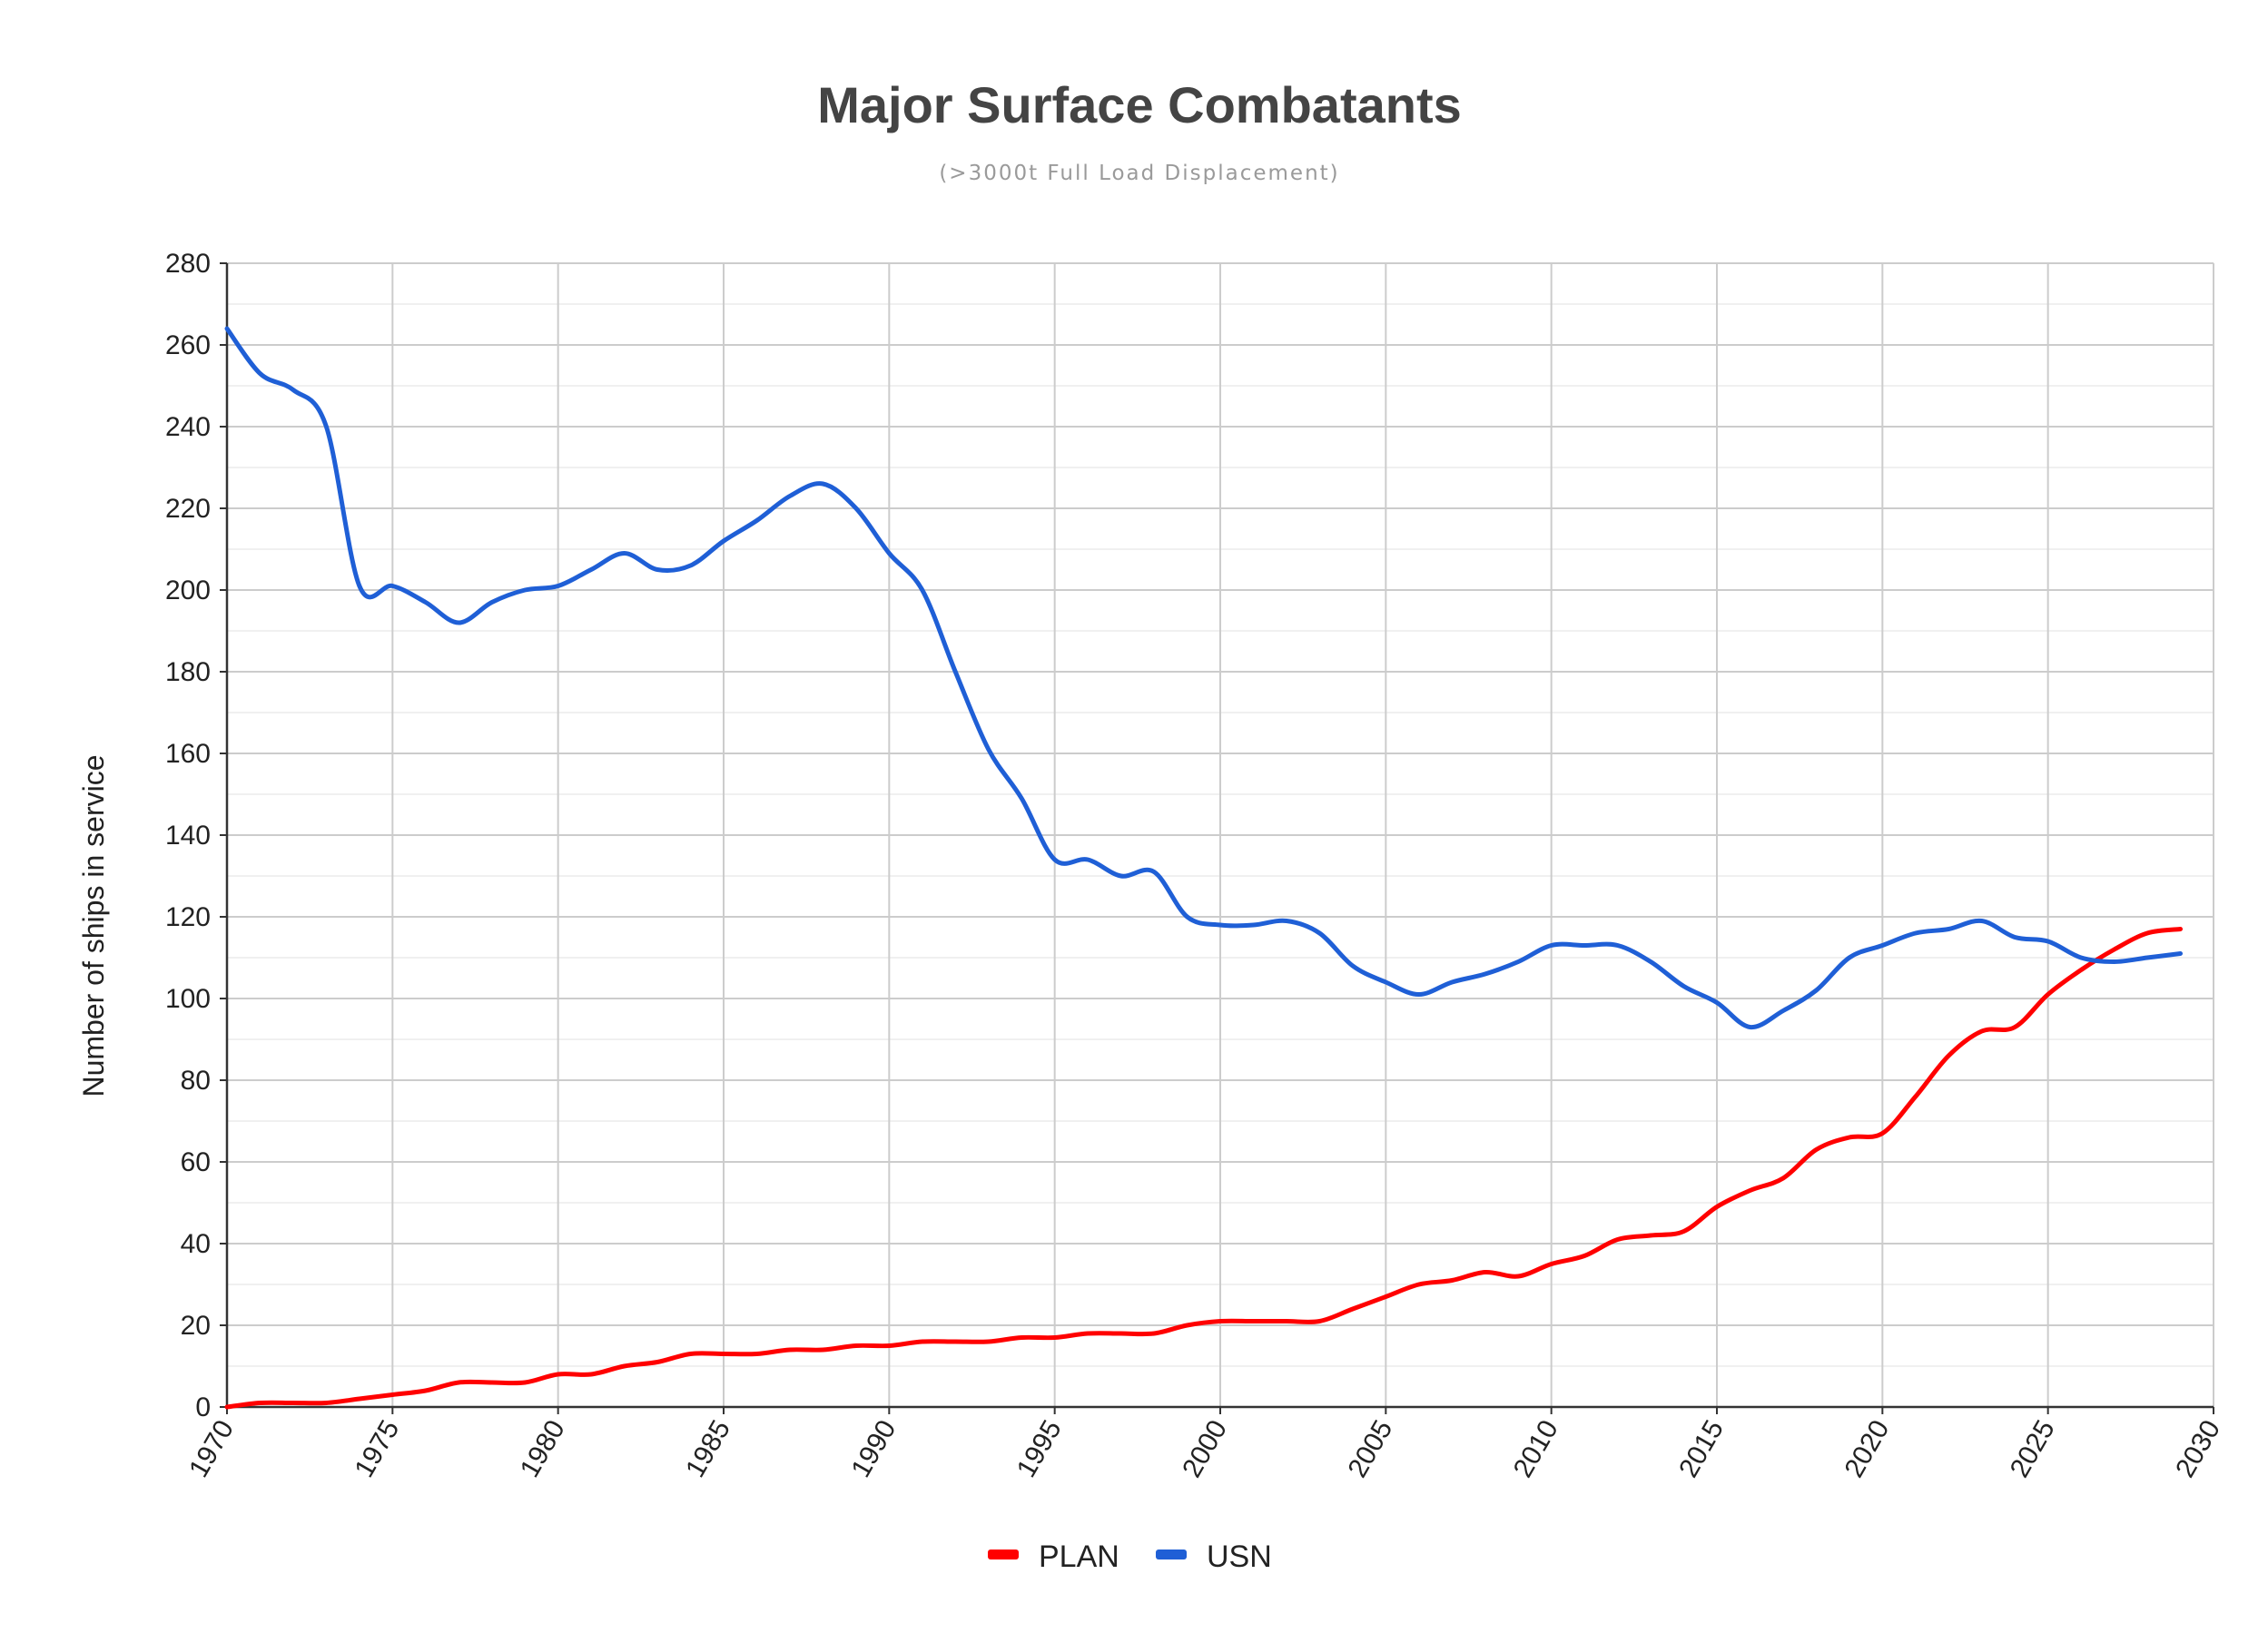  Describe the element at coordinates (1003, 1555) in the screenshot. I see `legend-swatch-plan` at that location.